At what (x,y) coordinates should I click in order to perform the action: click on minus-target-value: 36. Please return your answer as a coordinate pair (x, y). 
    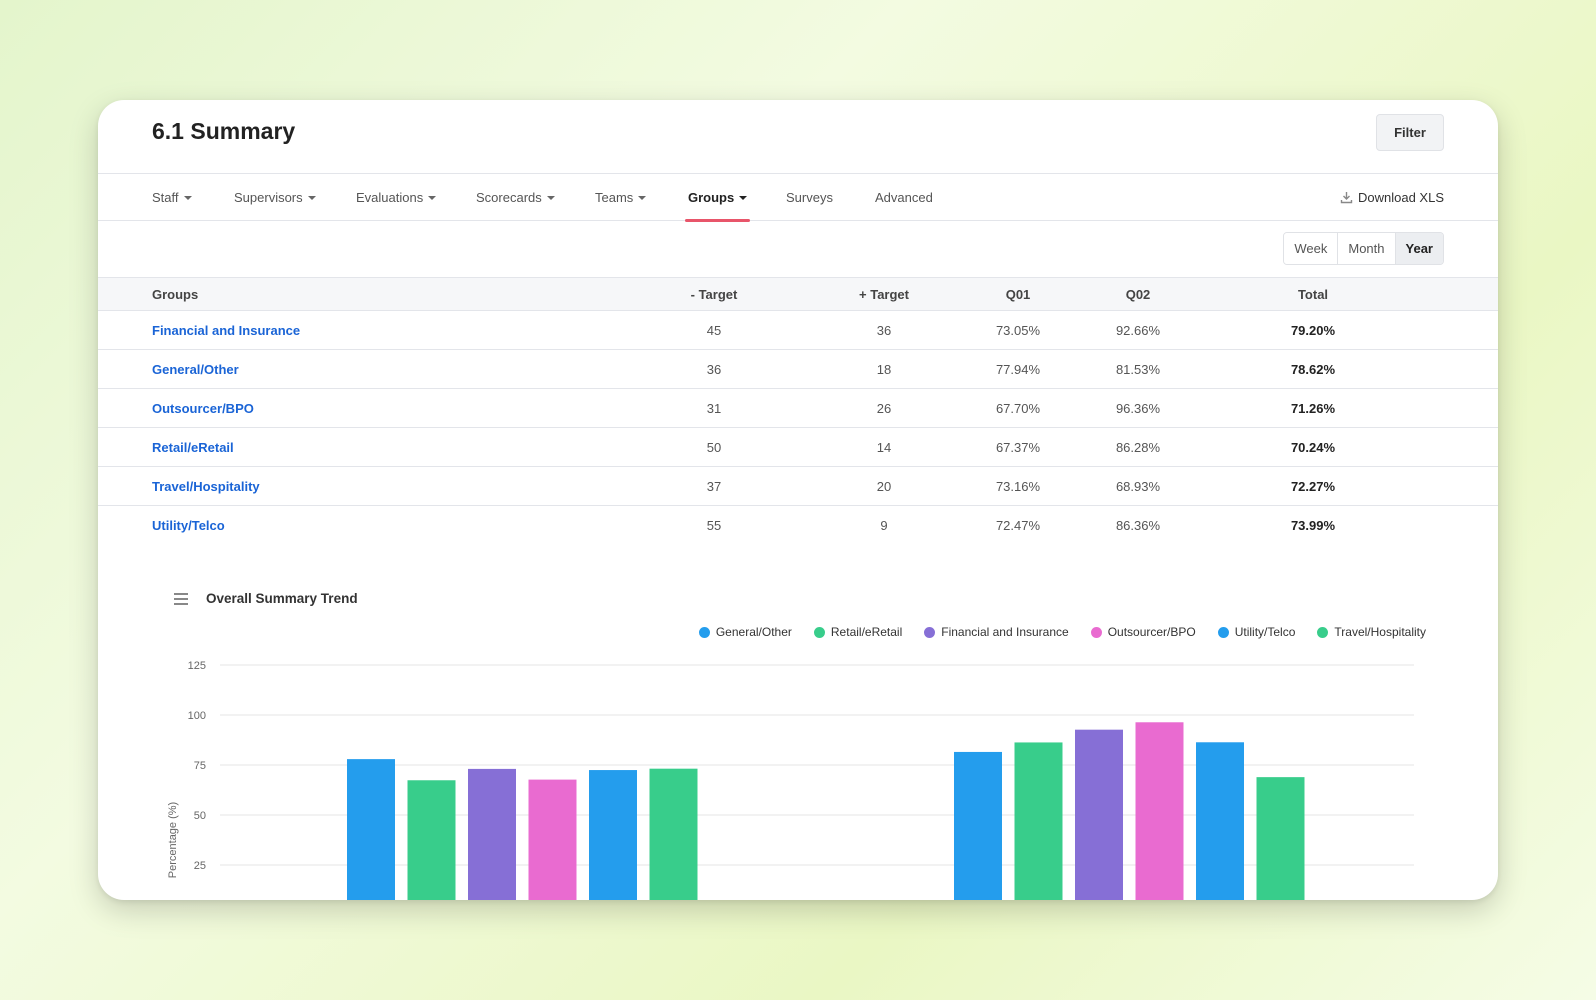
    Looking at the image, I should click on (714, 369).